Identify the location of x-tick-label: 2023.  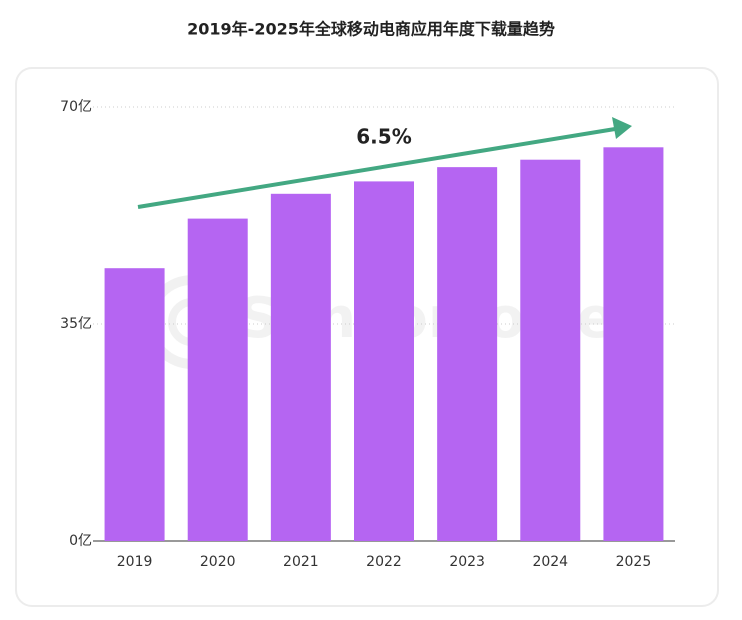
(467, 562).